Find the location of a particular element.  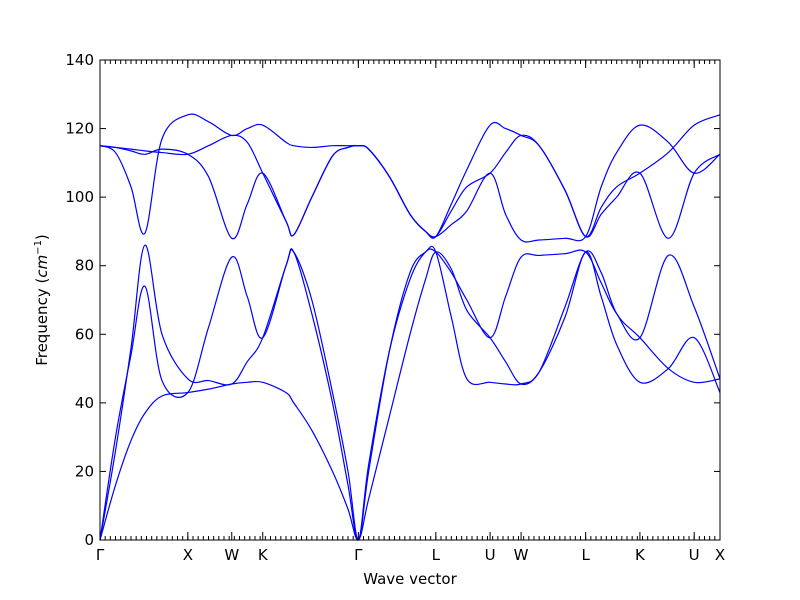

y-axis-title-exponent: −1 is located at coordinates (38, 247).